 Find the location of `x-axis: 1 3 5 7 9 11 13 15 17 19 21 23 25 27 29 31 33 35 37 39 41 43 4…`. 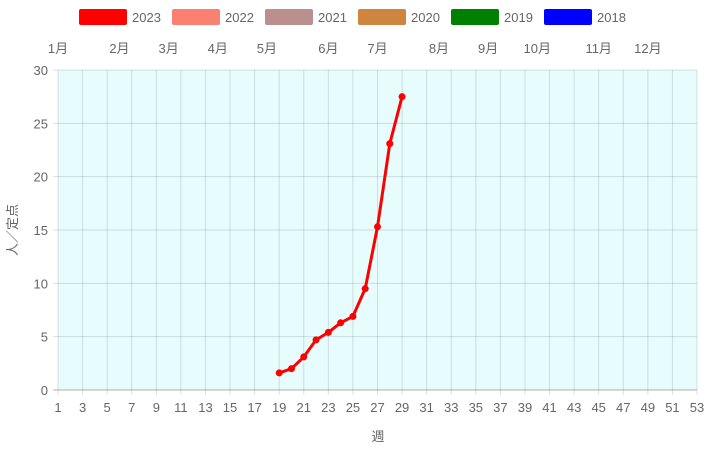

x-axis: 1 3 5 7 9 11 13 15 17 19 21 23 25 27 29 31 33 35 37 39 41 43 4… is located at coordinates (379, 407).